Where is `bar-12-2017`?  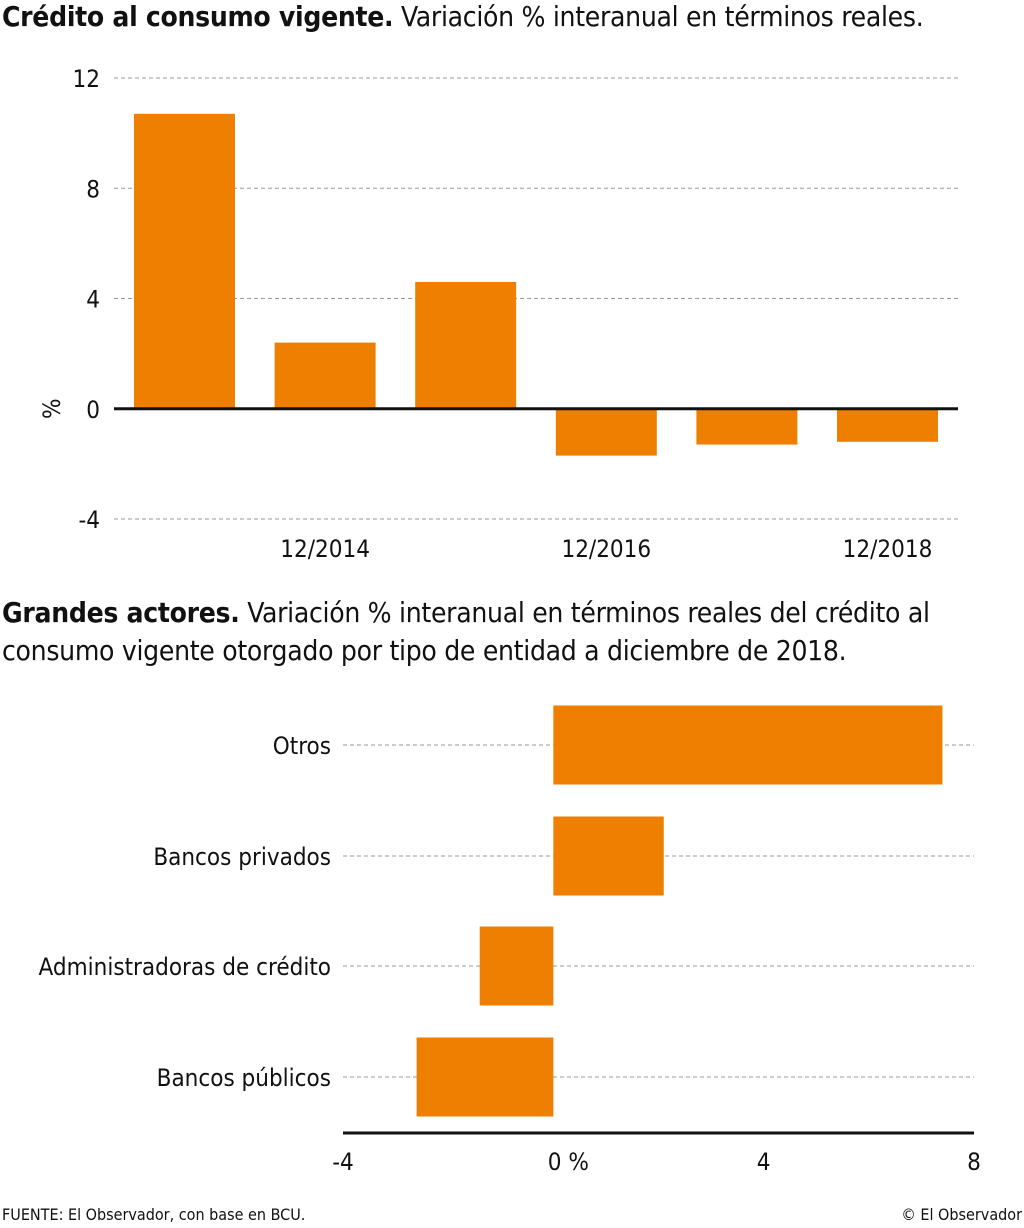 bar-12-2017 is located at coordinates (747, 426).